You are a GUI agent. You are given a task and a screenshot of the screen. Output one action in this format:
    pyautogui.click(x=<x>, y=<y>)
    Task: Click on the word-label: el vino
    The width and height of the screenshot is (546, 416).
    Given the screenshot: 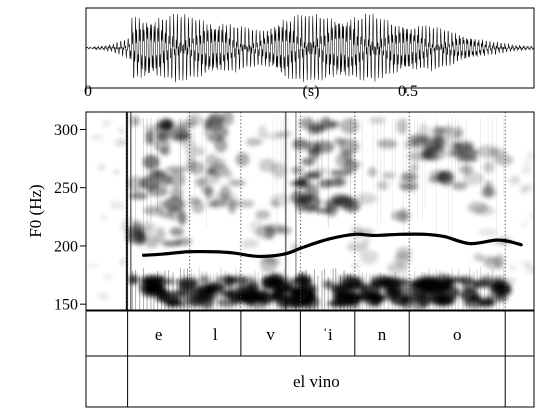 What is the action you would take?
    pyautogui.click(x=316, y=381)
    